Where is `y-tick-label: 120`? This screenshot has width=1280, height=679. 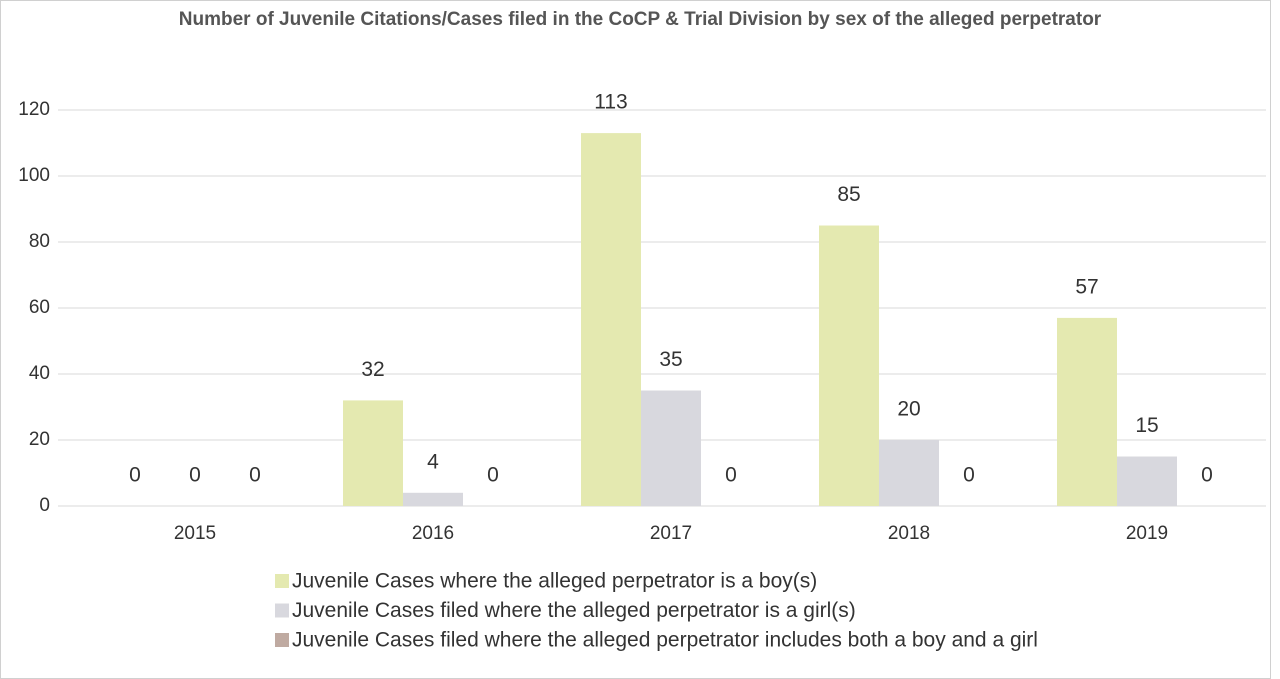 y-tick-label: 120 is located at coordinates (34, 109).